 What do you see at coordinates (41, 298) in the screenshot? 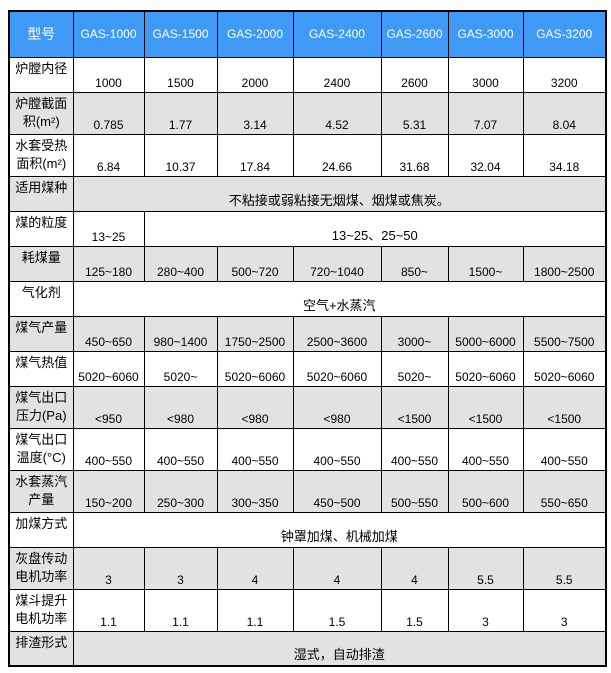
I see `row-label: 气化剂` at bounding box center [41, 298].